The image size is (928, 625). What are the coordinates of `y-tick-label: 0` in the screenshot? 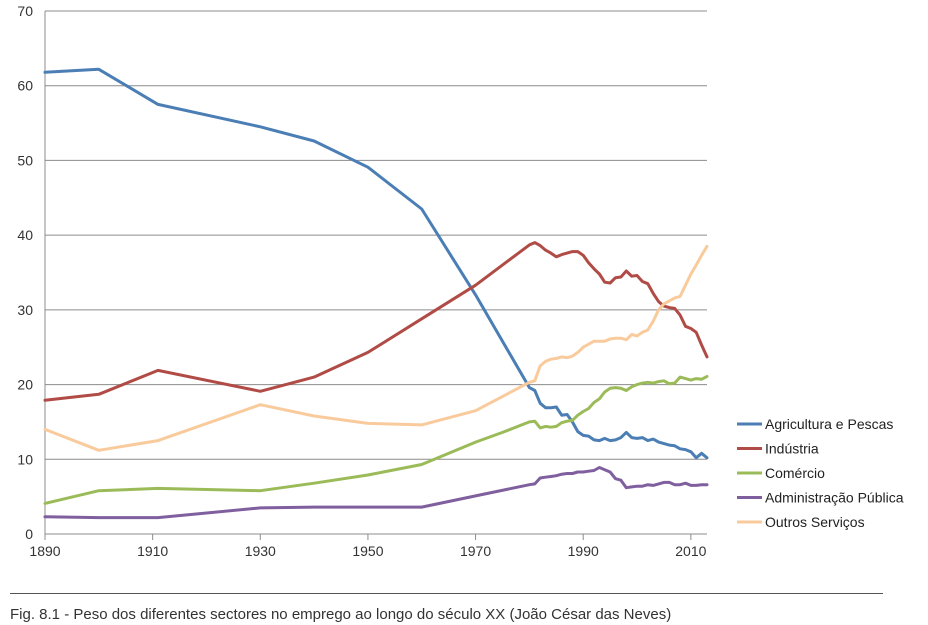 It's located at (29, 534).